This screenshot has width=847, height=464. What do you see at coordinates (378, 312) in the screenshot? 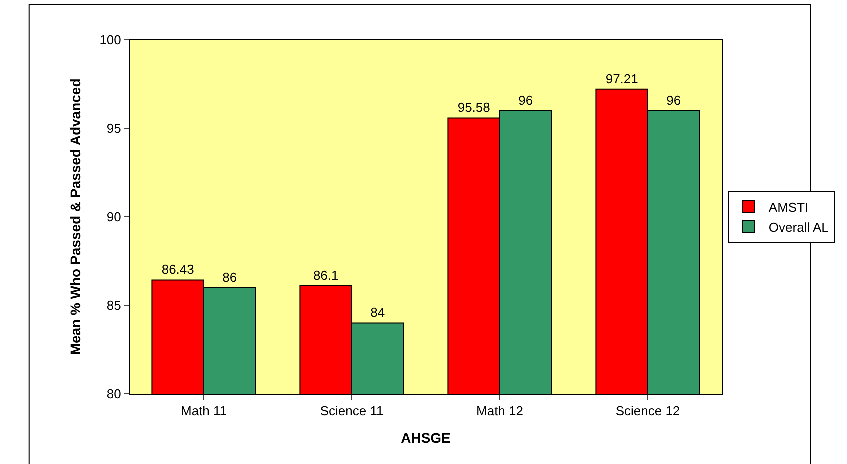
I see `data-label: 84` at bounding box center [378, 312].